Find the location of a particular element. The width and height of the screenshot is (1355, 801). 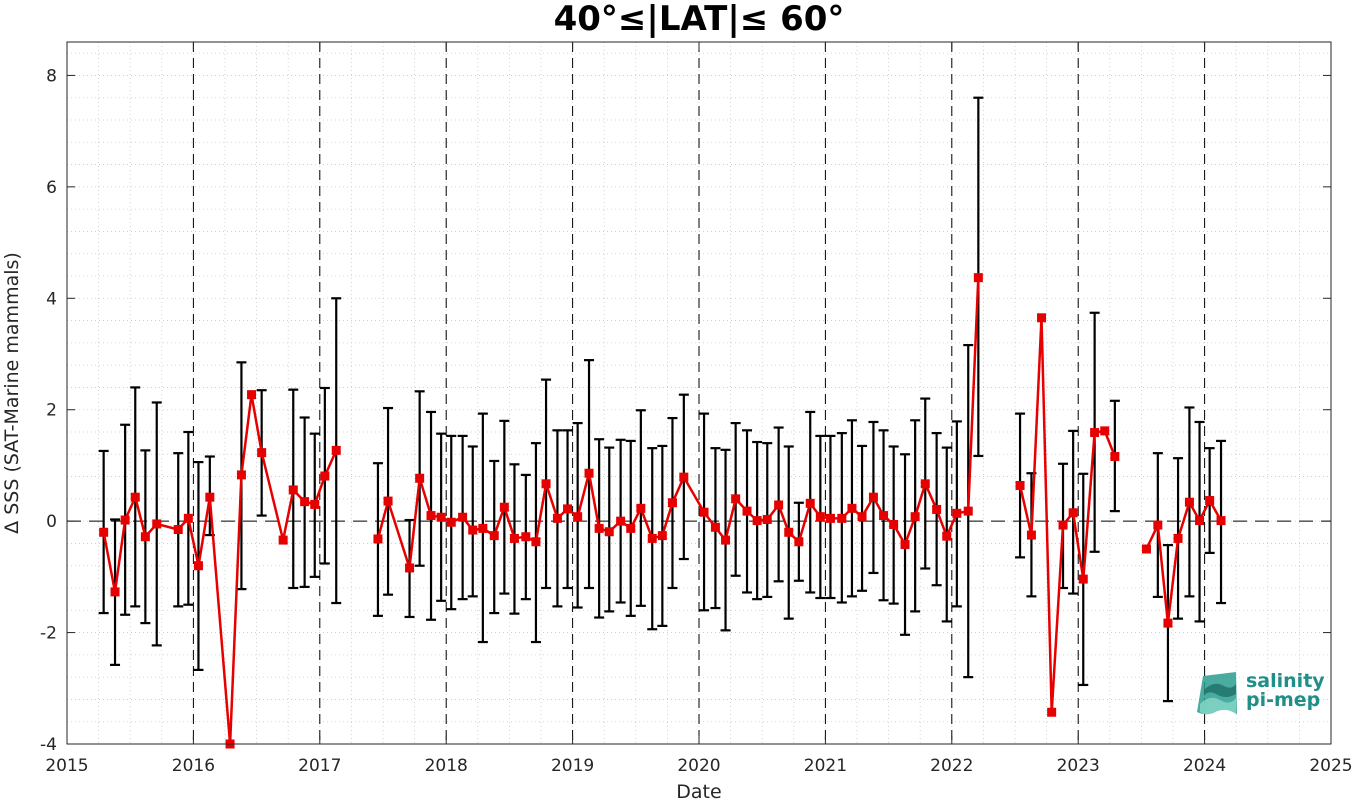

y-tick-label: 2 is located at coordinates (51, 411).